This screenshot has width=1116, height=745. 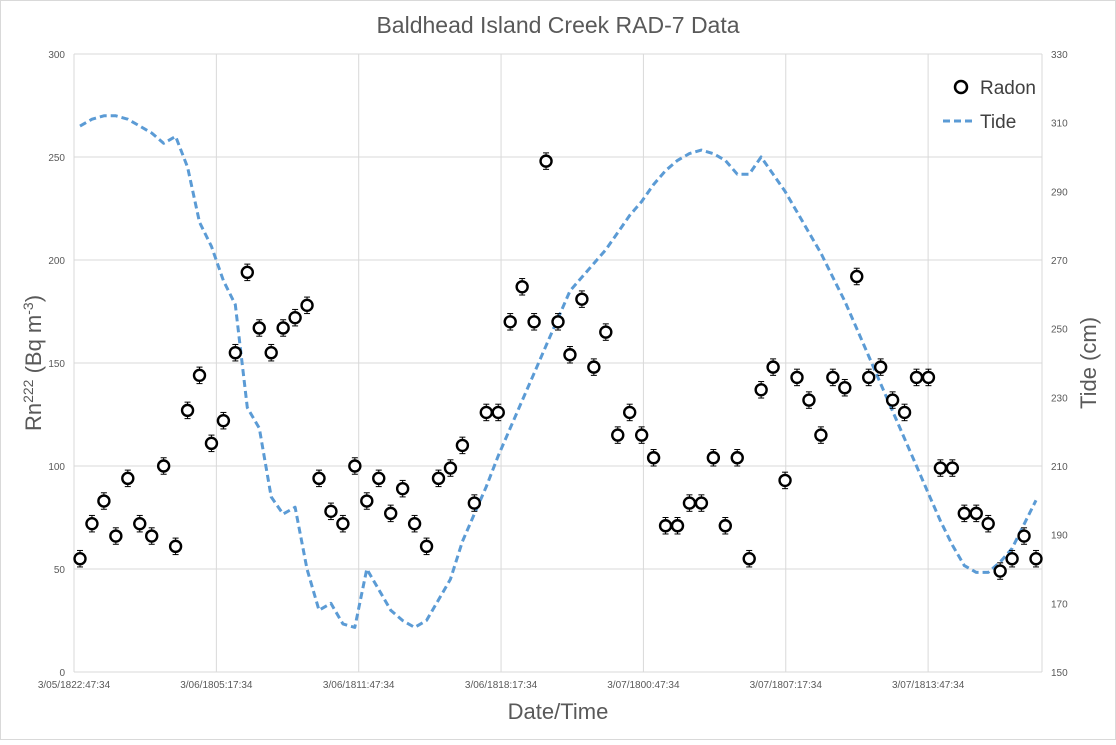 I want to click on y-tick-label: 50, so click(x=60, y=570).